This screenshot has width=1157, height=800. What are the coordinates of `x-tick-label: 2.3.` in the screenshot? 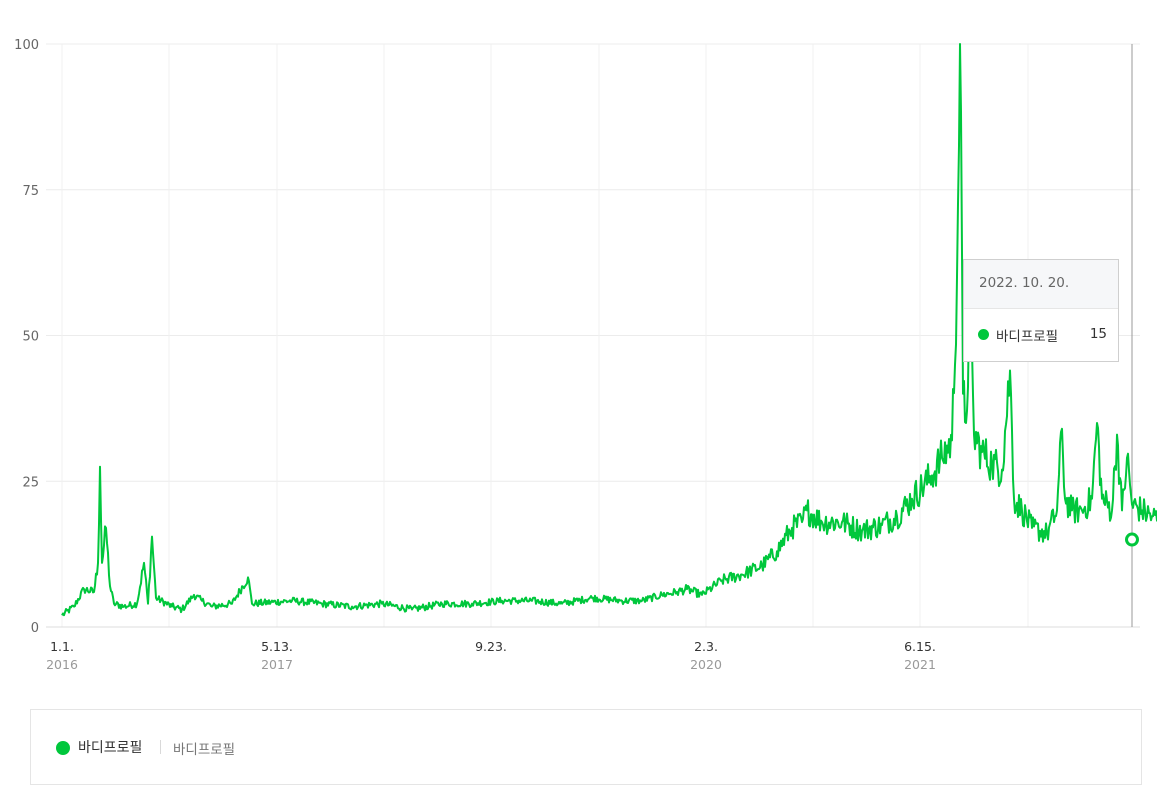 It's located at (706, 646).